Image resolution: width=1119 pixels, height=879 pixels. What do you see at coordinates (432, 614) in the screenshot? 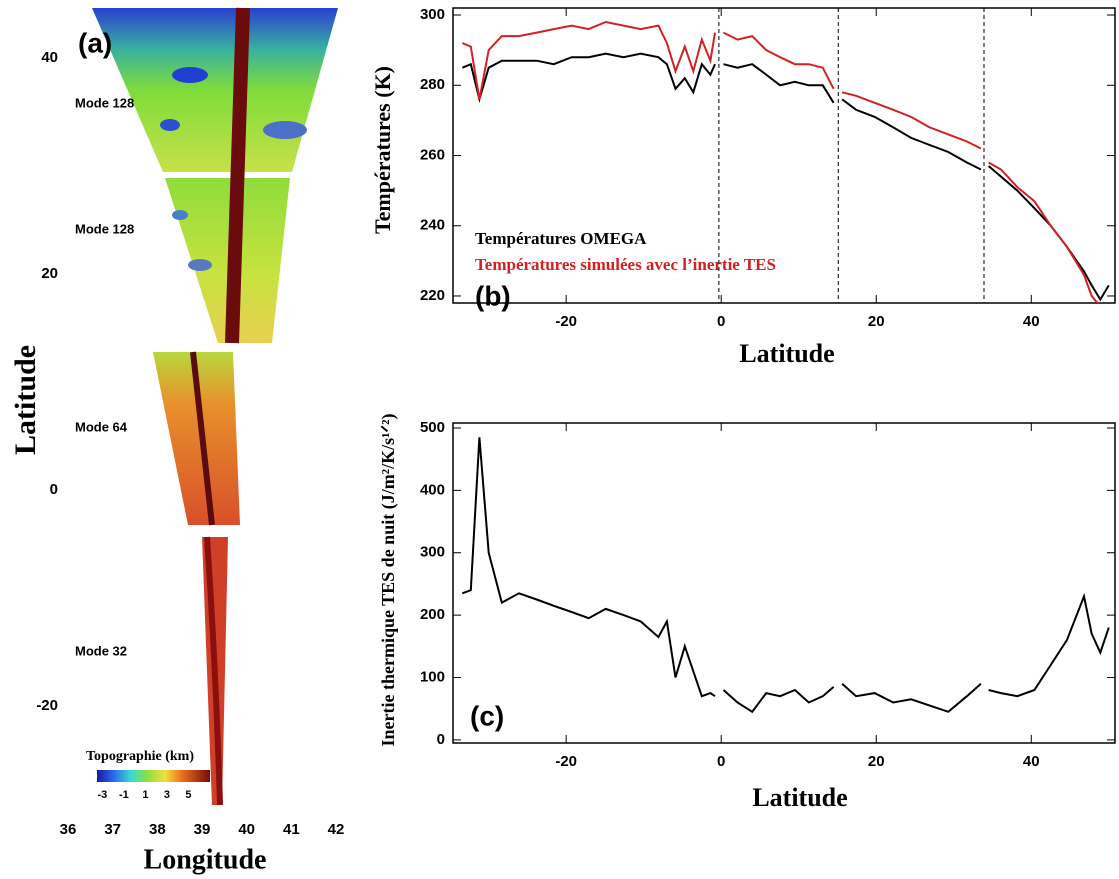
I see `y-tick-label: 200` at bounding box center [432, 614].